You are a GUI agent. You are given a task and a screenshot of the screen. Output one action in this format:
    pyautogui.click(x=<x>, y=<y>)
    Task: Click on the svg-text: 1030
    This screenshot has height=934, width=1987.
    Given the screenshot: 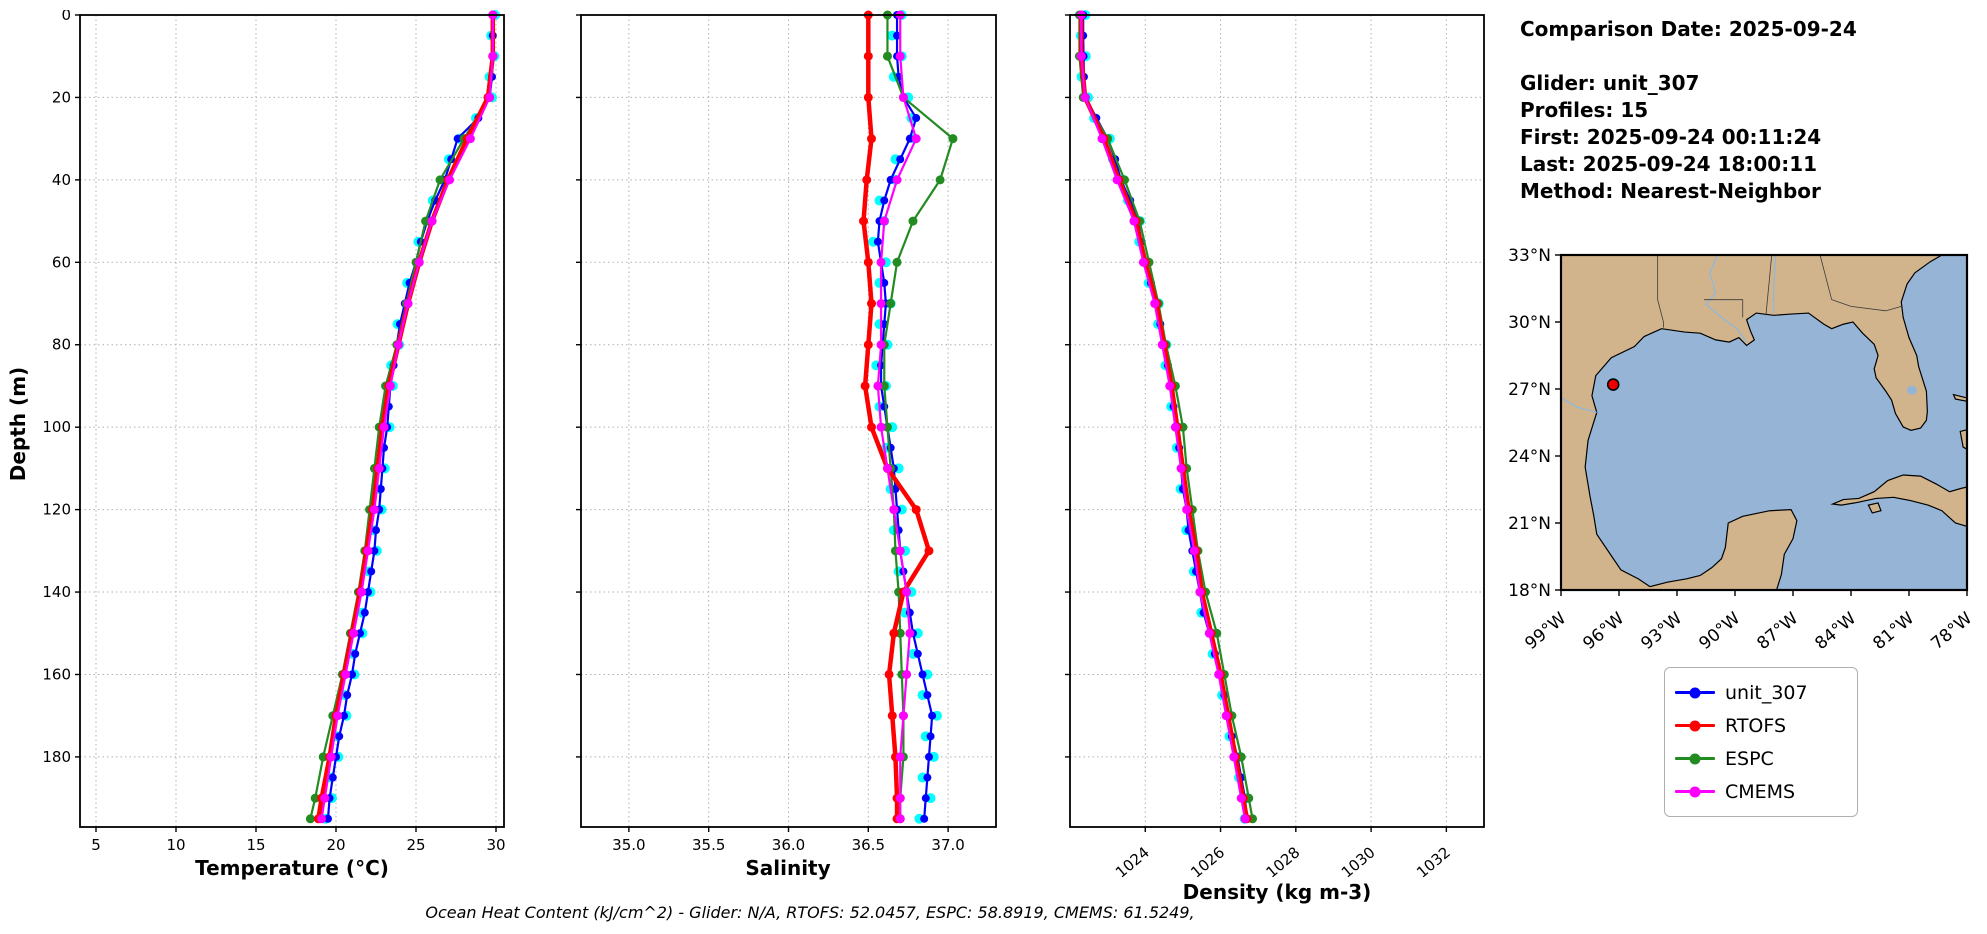 What is the action you would take?
    pyautogui.click(x=1358, y=862)
    